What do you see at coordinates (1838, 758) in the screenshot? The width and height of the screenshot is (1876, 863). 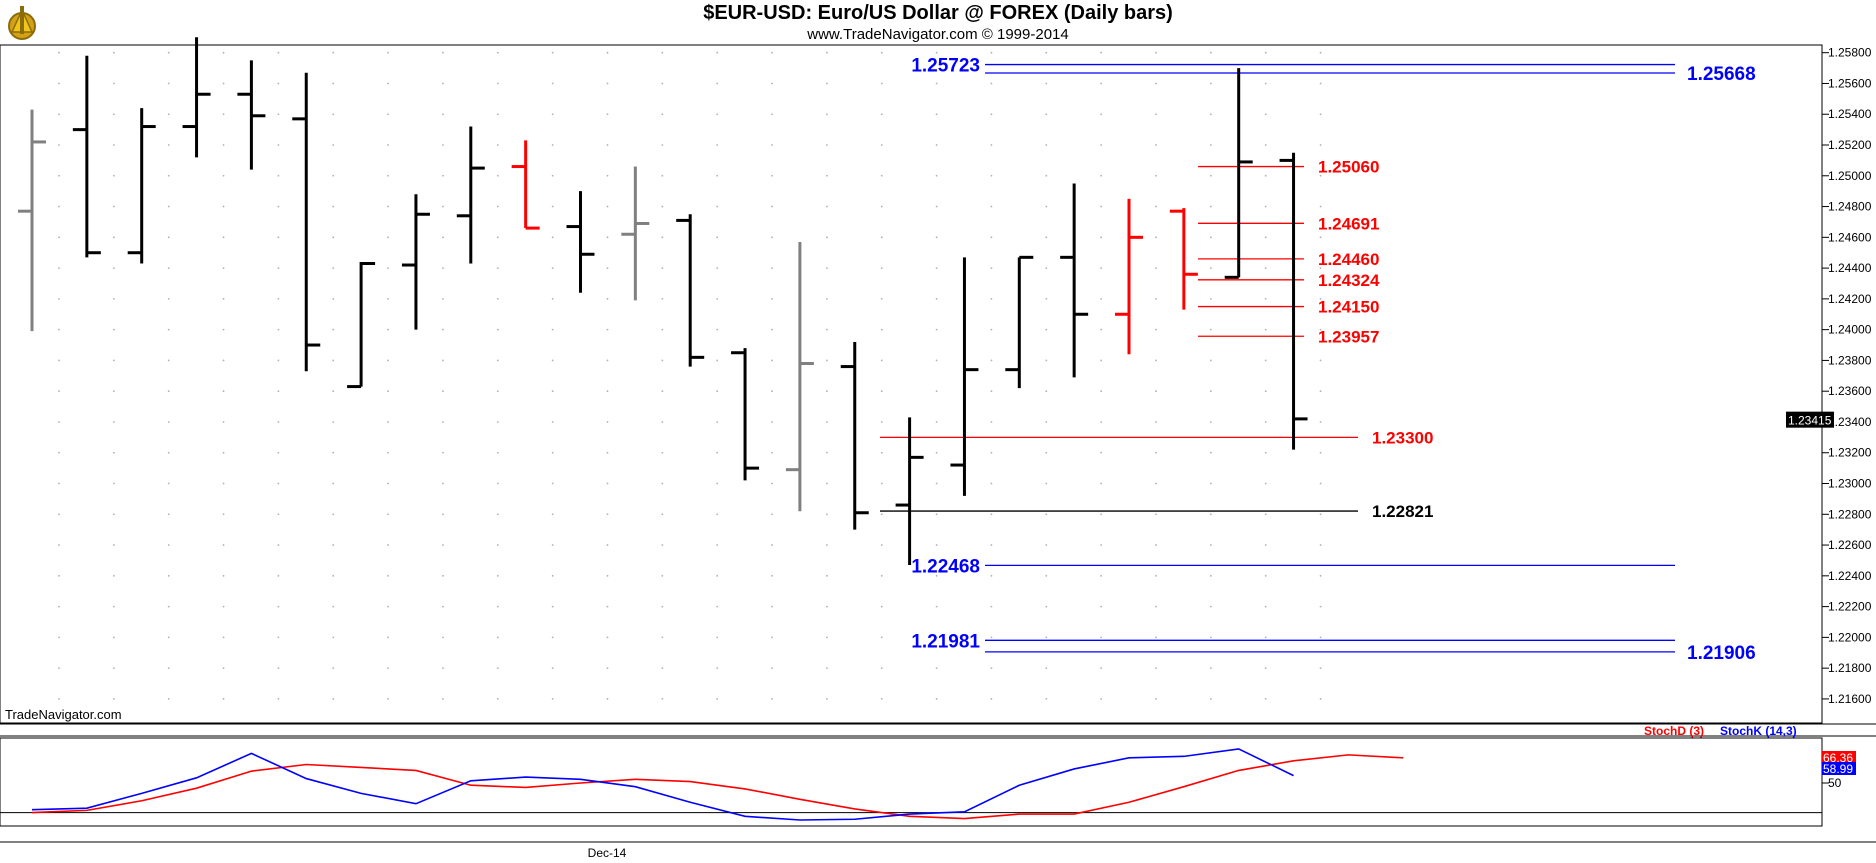 I see `stochd-value: 66.36` at bounding box center [1838, 758].